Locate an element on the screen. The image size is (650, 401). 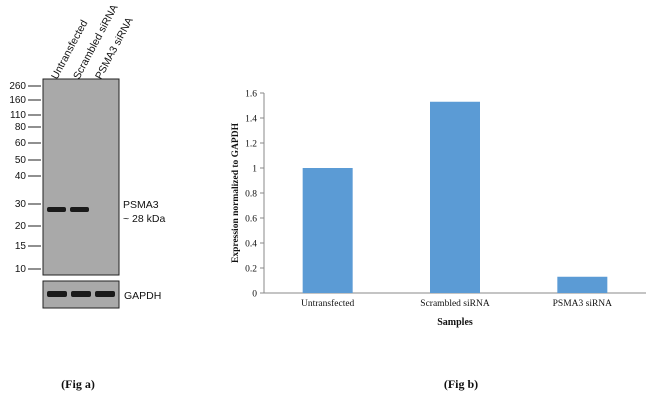
loading-control-label: GAPDH is located at coordinates (142, 296).